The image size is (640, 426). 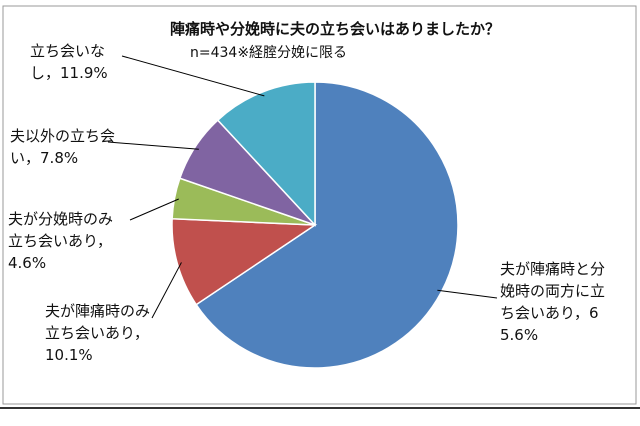 I want to click on slice-label: 立ち会いなし，11.9%, so click(x=80, y=62).